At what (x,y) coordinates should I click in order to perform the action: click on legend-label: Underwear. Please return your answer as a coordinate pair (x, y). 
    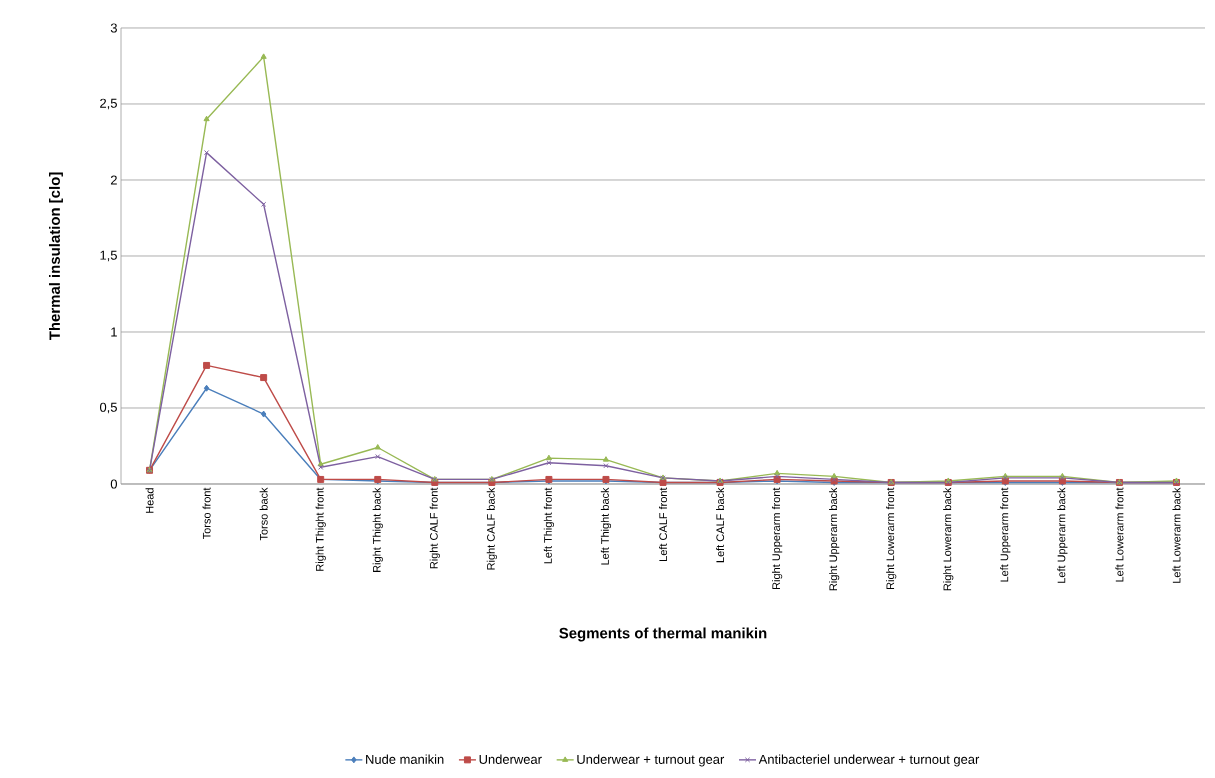
    Looking at the image, I should click on (510, 759).